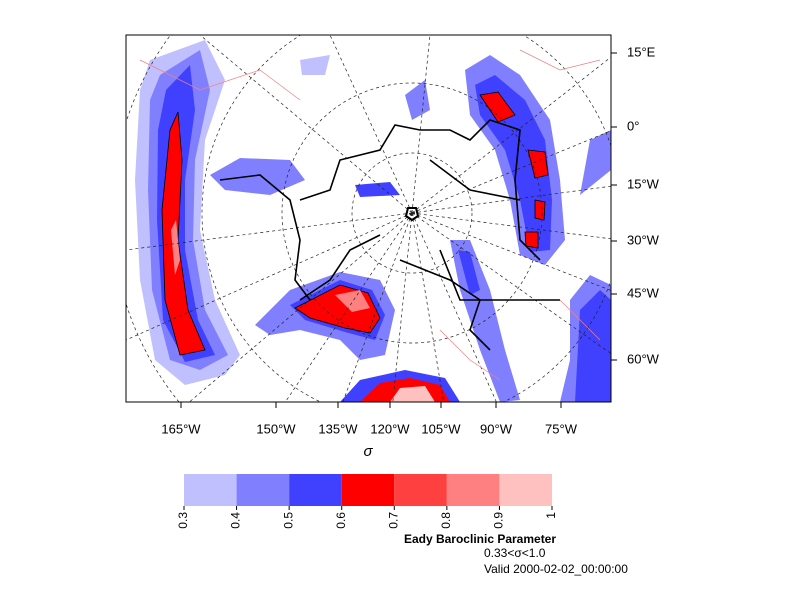  What do you see at coordinates (496, 428) in the screenshot?
I see `lon-label: 90°W` at bounding box center [496, 428].